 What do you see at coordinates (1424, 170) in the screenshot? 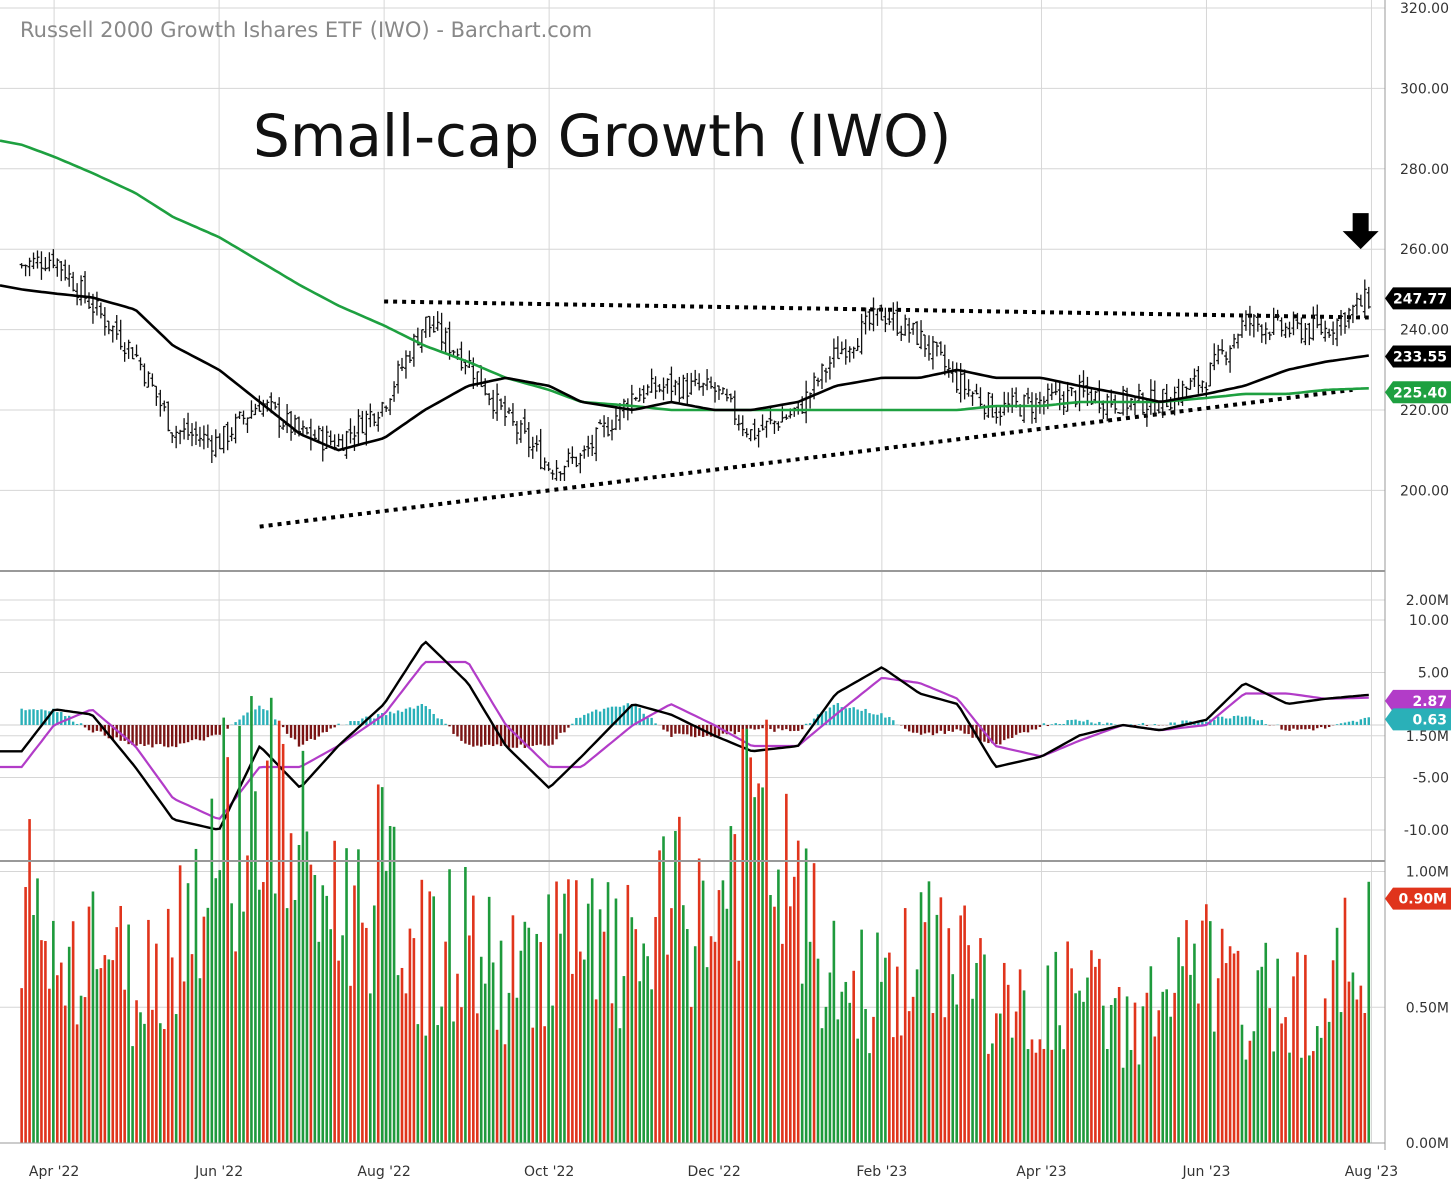
I see `y-tick-label: 280.00` at bounding box center [1424, 170].